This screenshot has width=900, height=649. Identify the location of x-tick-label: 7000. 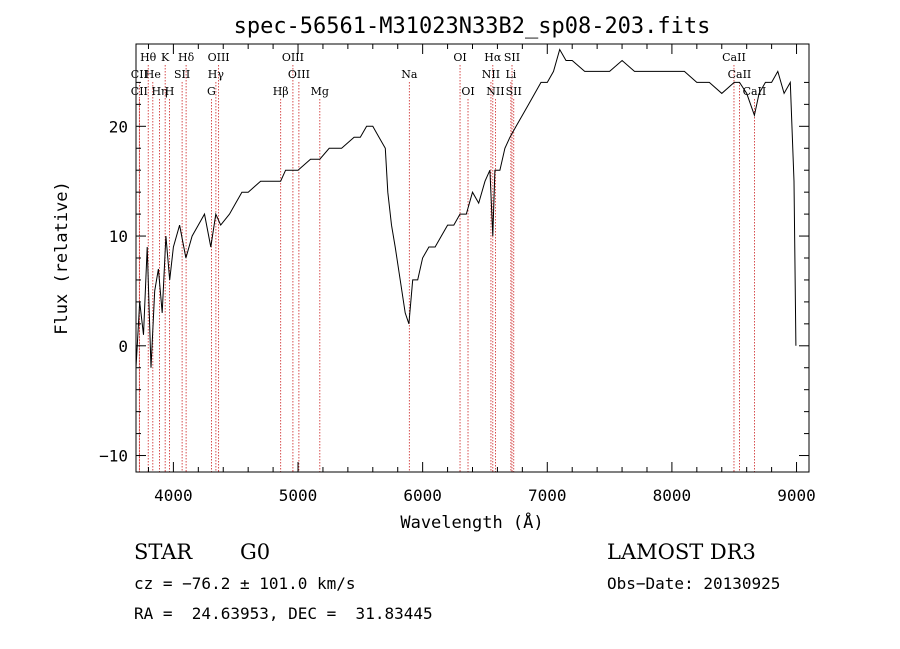
(547, 495).